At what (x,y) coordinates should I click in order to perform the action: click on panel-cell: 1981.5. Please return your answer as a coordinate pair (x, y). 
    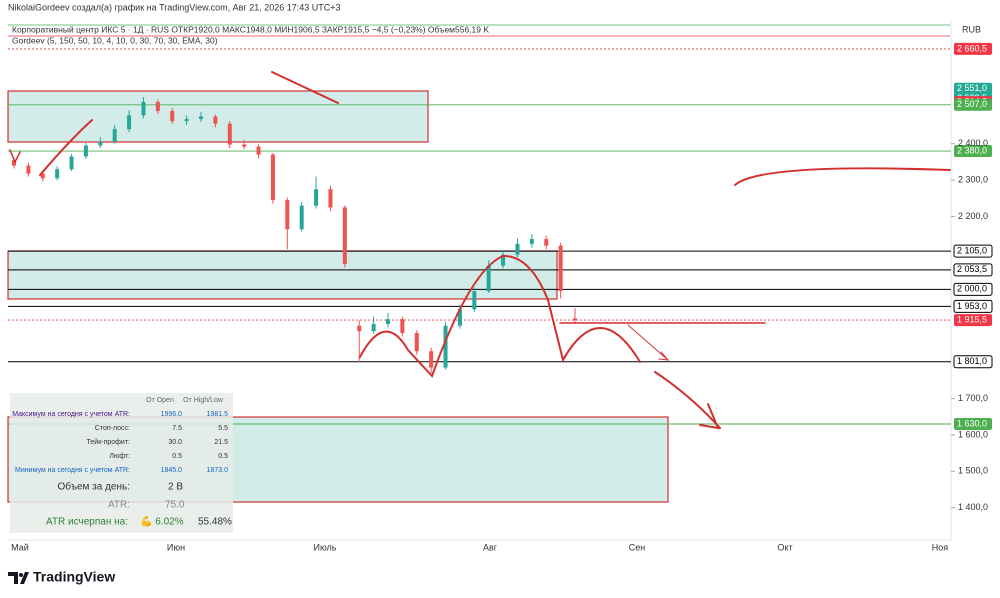
    Looking at the image, I should click on (218, 414).